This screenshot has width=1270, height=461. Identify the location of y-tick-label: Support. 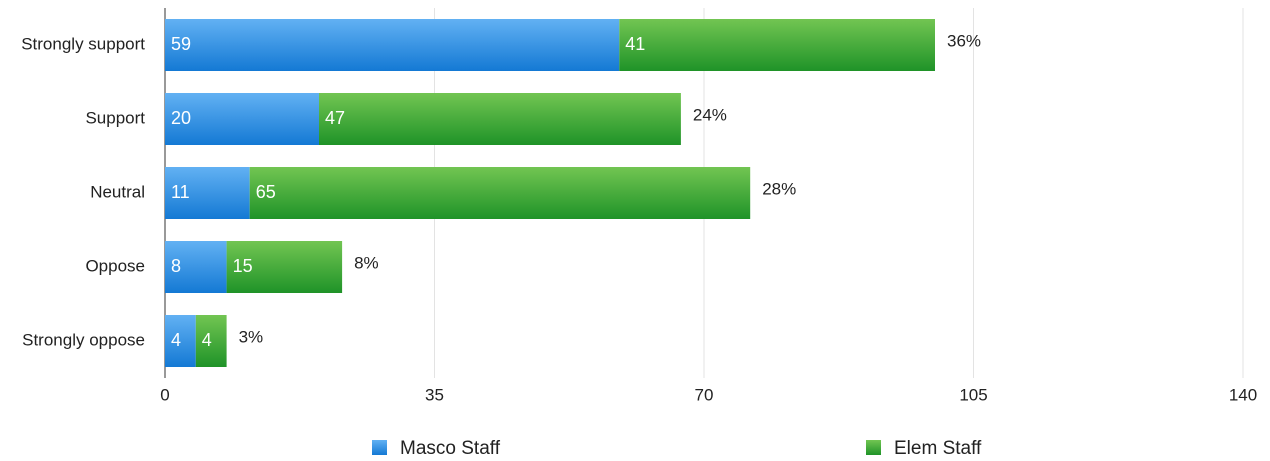
(115, 117).